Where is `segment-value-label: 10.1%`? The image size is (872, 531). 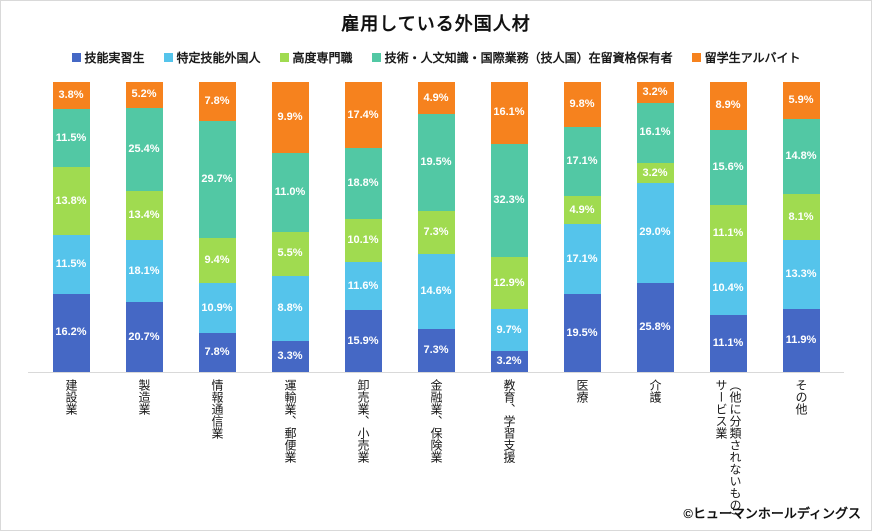
segment-value-label: 10.1% is located at coordinates (363, 240).